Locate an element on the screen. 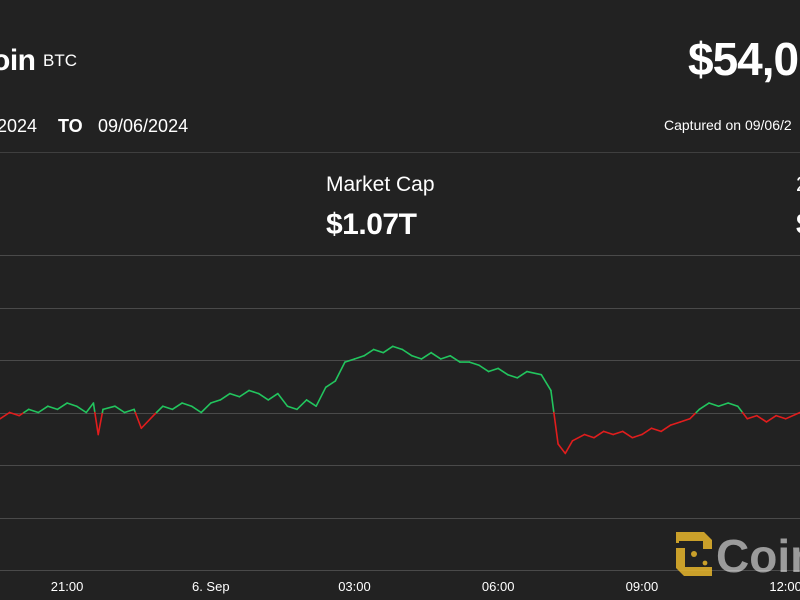 The height and width of the screenshot is (600, 800). x-tick-label: 03:00 is located at coordinates (354, 586).